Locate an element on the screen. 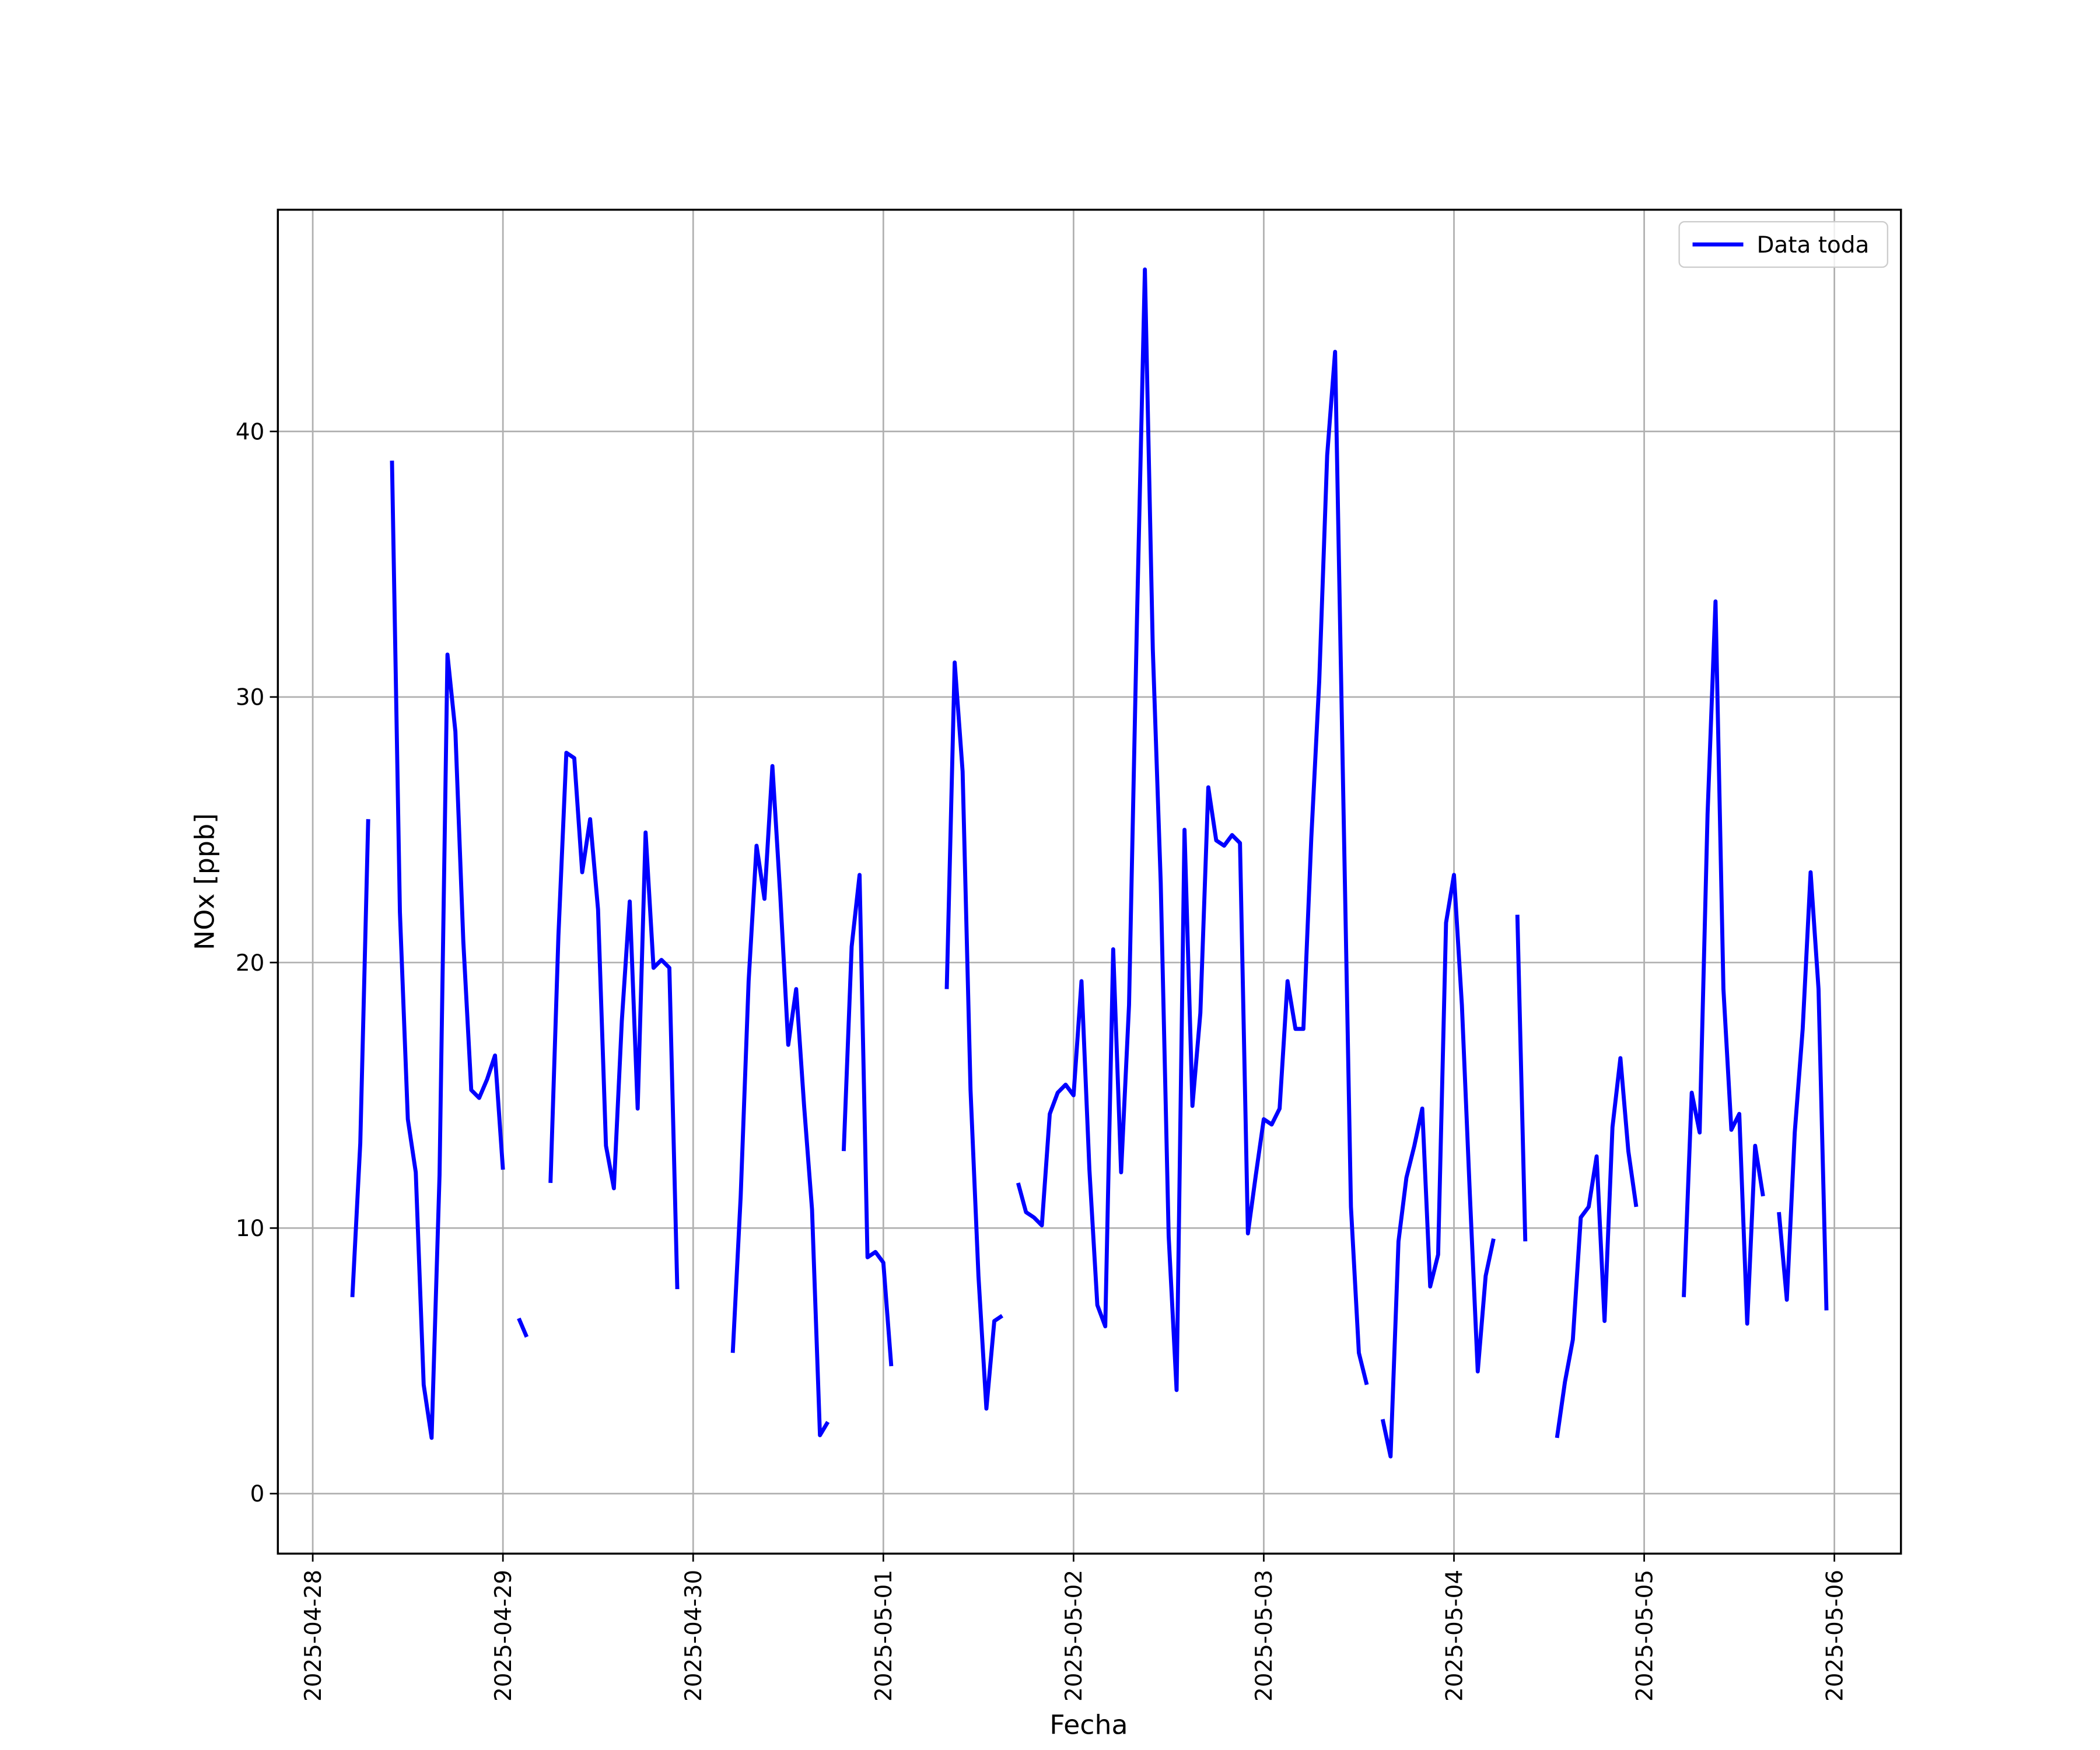 The width and height of the screenshot is (2100, 1750). y-tick-label: 20 is located at coordinates (250, 963).